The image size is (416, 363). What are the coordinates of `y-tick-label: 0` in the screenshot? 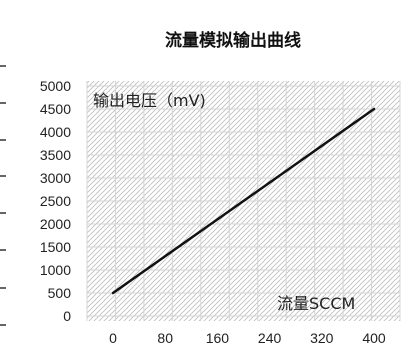 It's located at (67, 316).